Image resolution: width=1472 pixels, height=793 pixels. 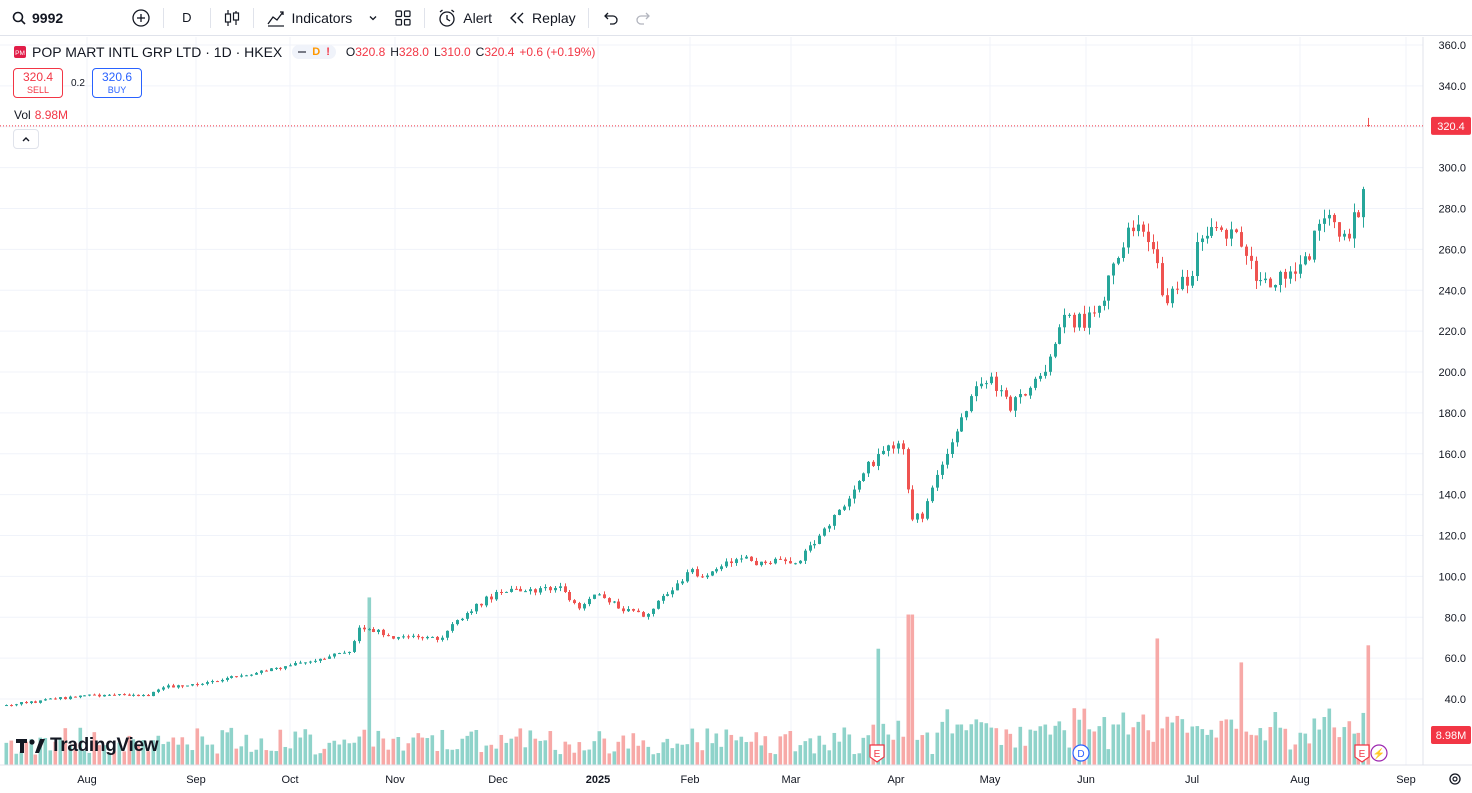 I want to click on chart-settings-button, so click(x=1455, y=779).